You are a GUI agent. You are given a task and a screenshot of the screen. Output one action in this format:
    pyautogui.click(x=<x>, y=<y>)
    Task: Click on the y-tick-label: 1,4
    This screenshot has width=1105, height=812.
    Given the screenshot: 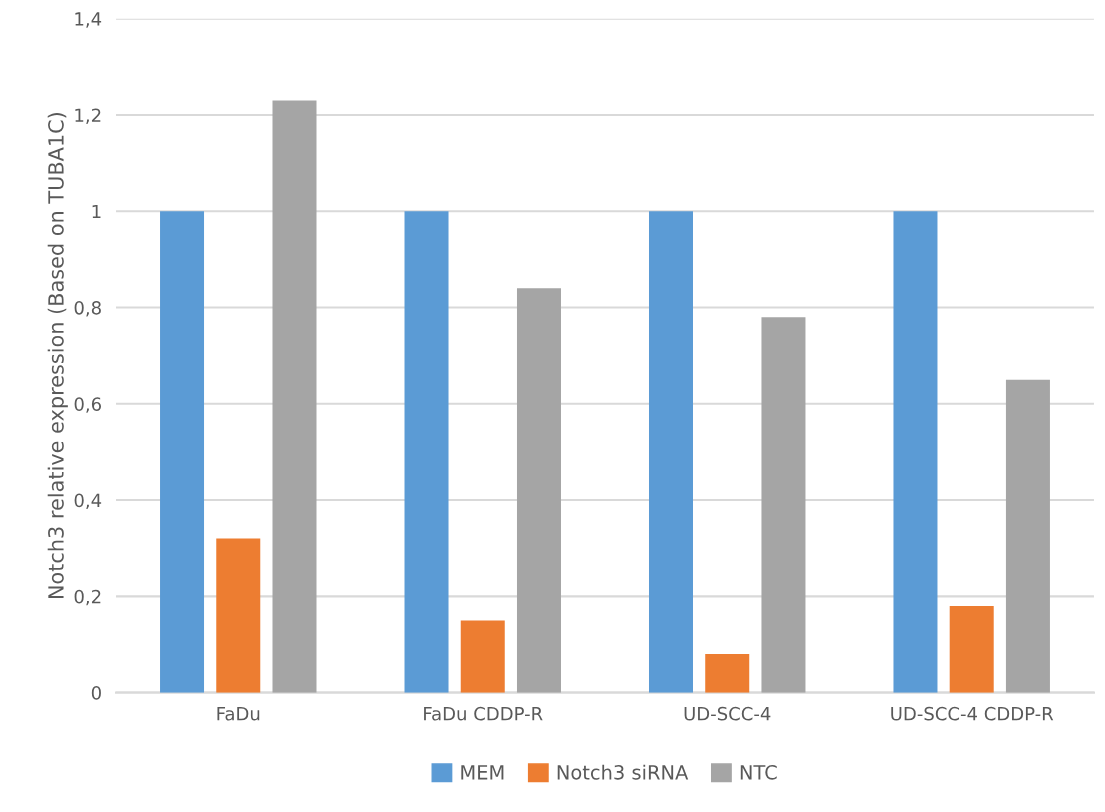 What is the action you would take?
    pyautogui.click(x=88, y=20)
    